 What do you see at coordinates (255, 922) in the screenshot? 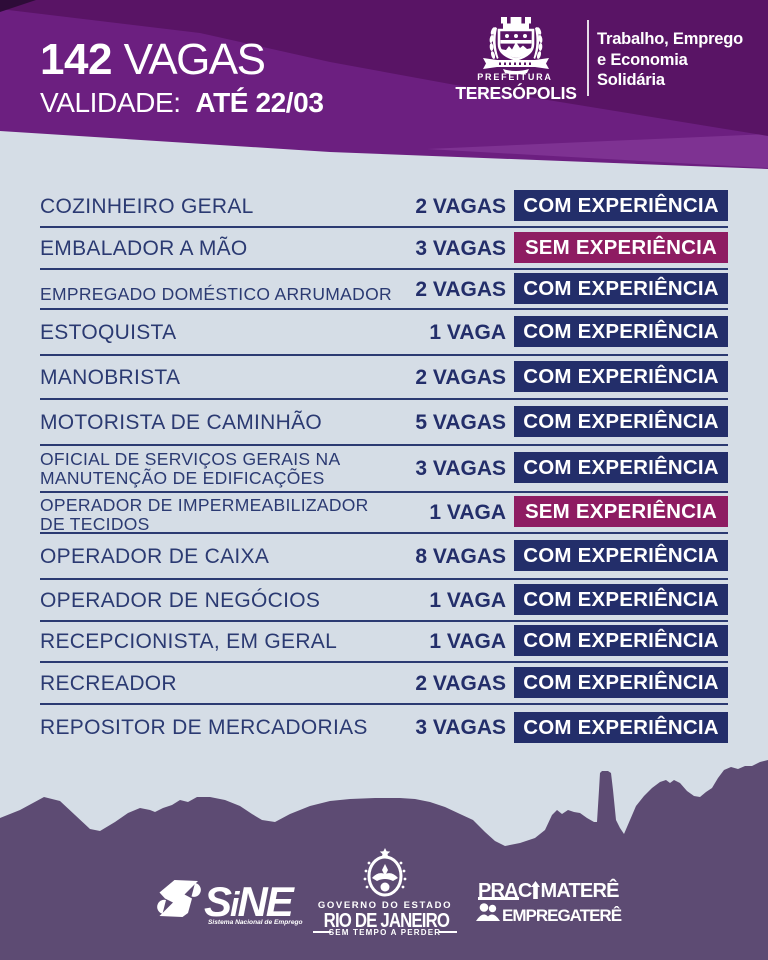
I see `svg-text: Sistema Nacional de Emprego` at bounding box center [255, 922].